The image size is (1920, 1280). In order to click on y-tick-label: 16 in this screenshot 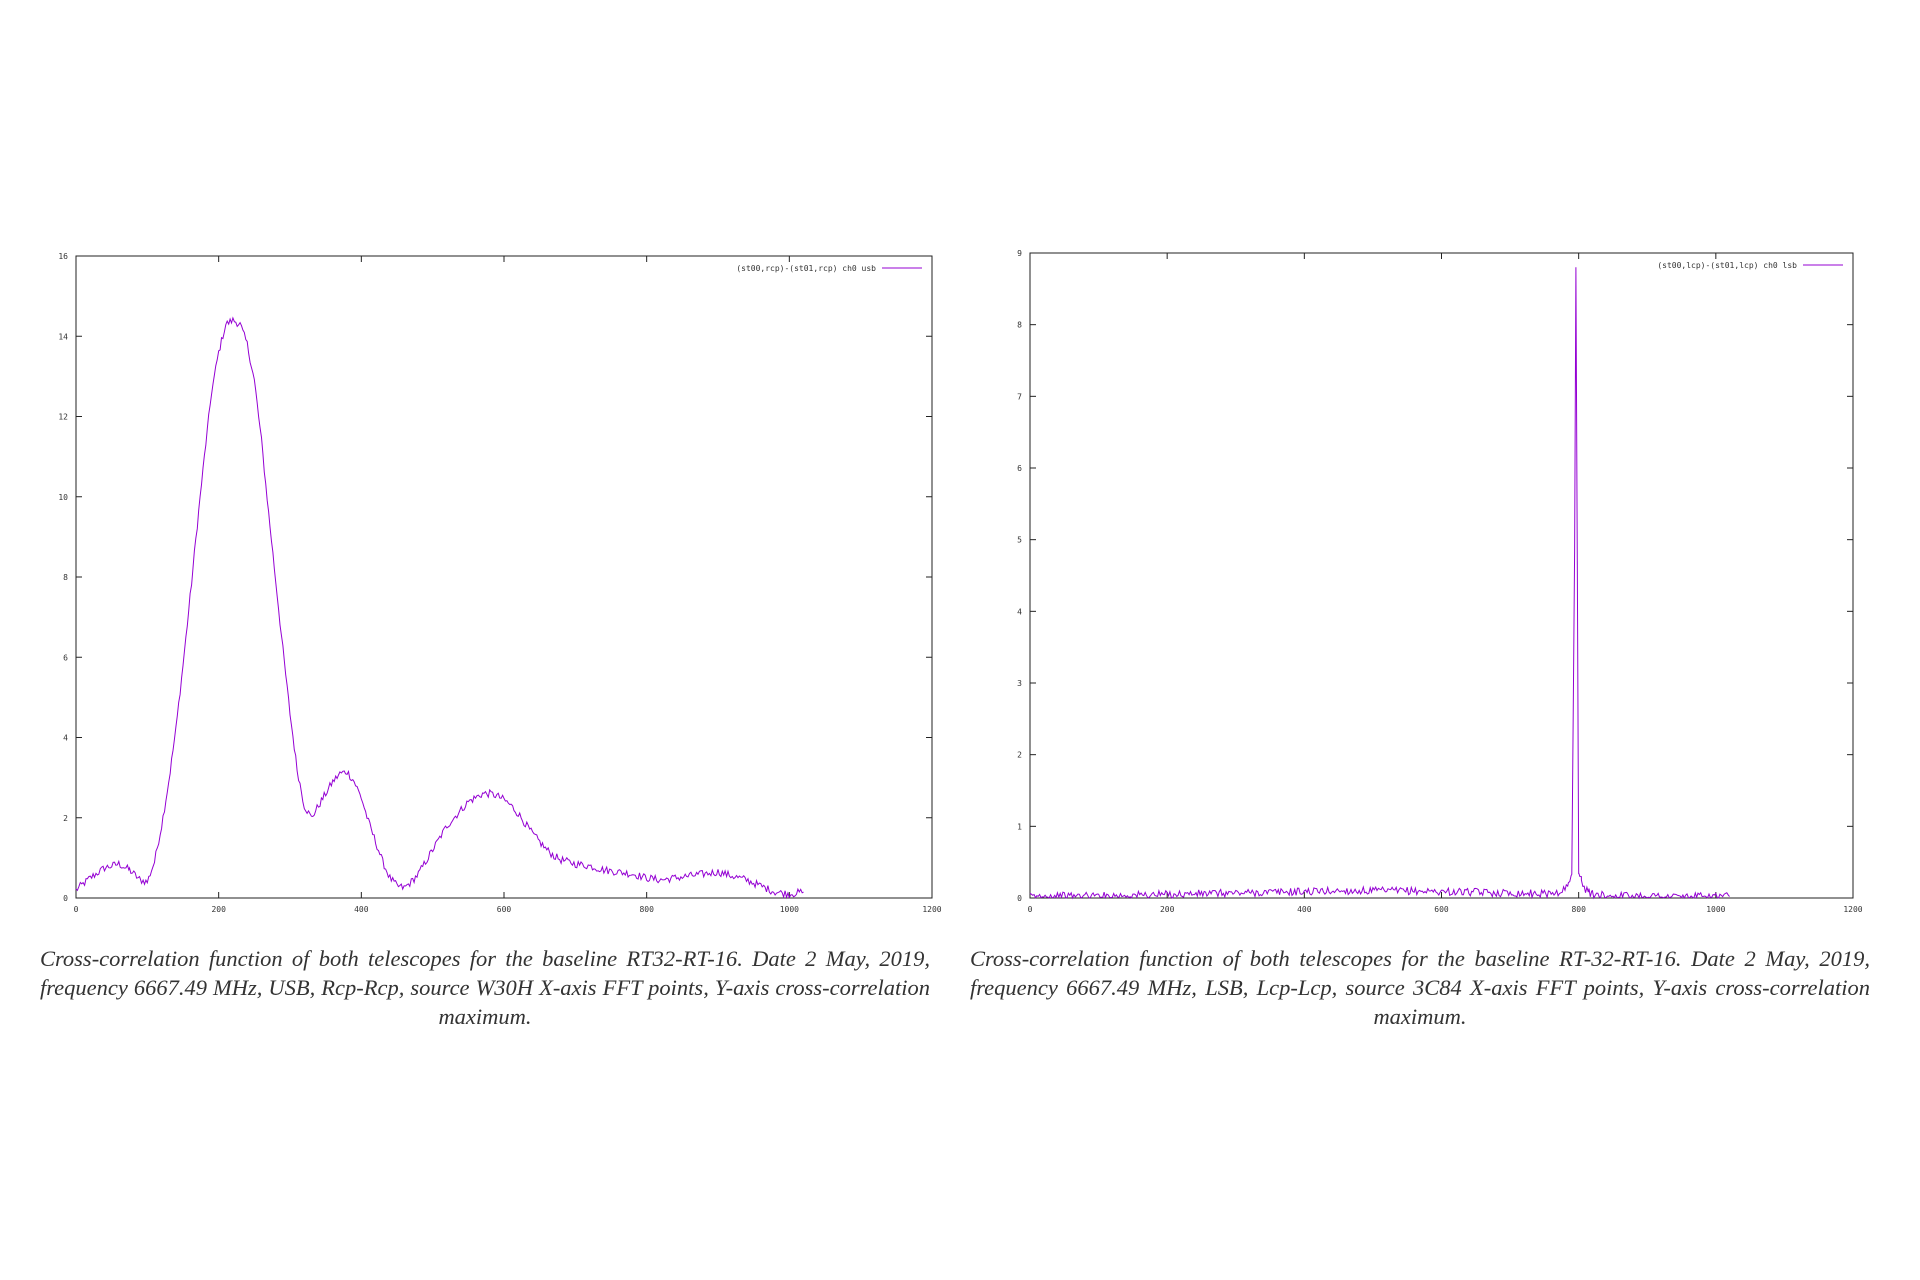, I will do `click(63, 256)`.